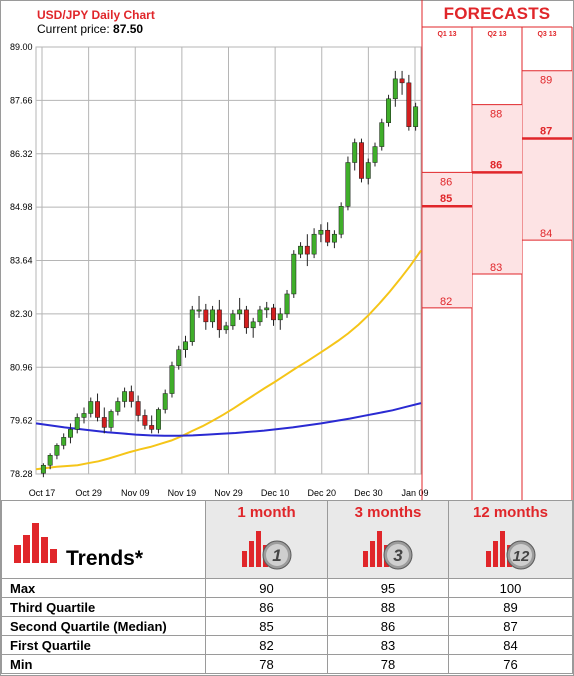  What do you see at coordinates (321, 493) in the screenshot?
I see `x-tick-label: Dec 20` at bounding box center [321, 493].